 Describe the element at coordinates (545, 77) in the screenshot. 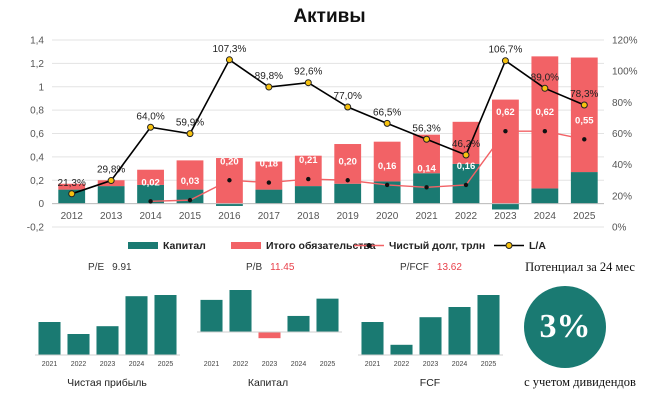

I see `la-label: 89,0%` at that location.